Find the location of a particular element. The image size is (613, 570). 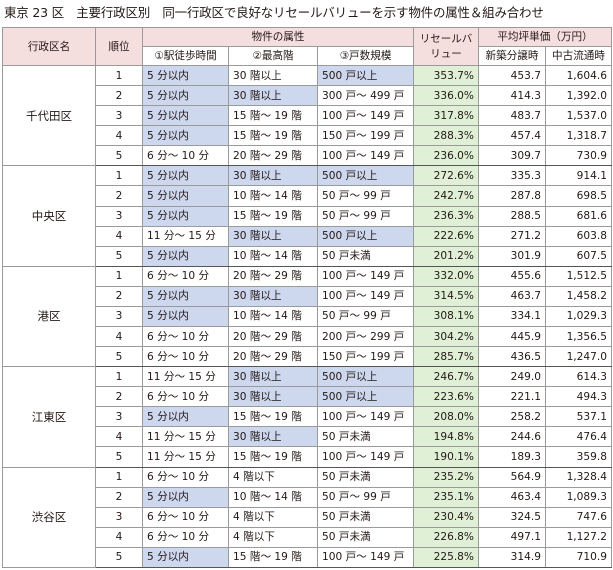

new-price-cell: 301.9 is located at coordinates (512, 256).